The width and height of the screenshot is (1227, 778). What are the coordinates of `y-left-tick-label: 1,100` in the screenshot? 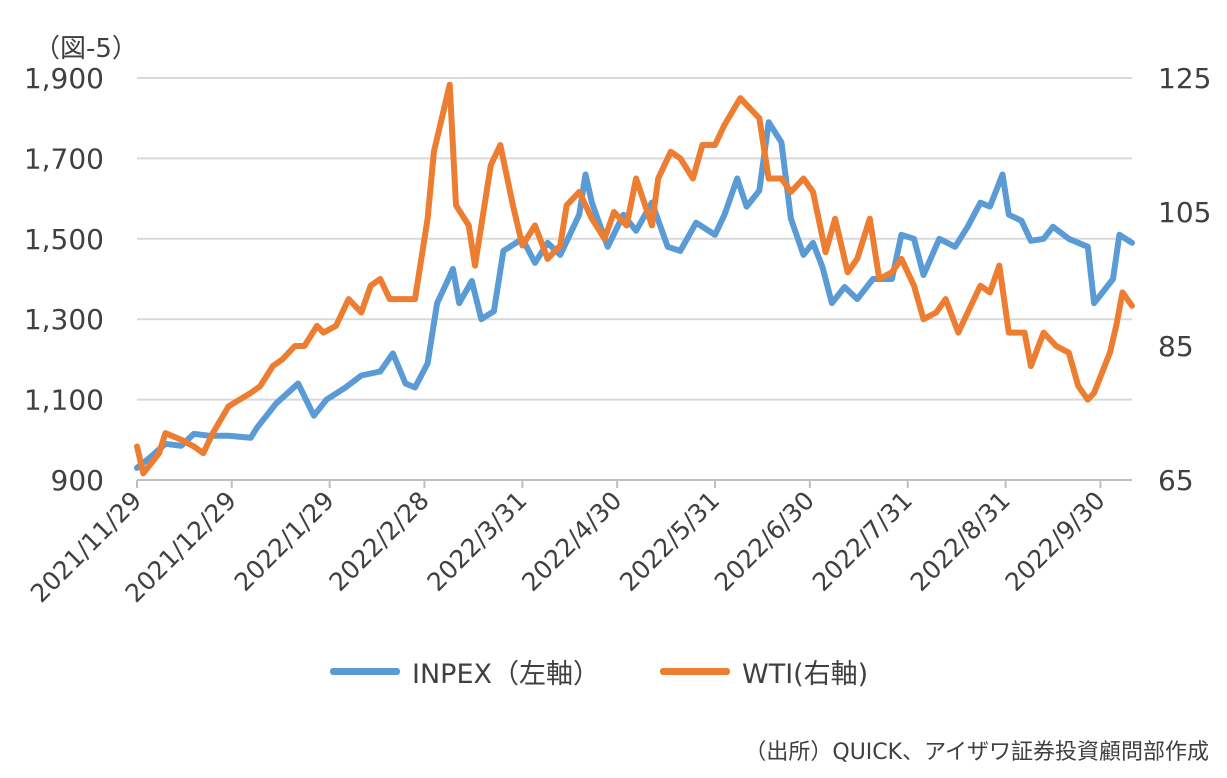 It's located at (64, 400).